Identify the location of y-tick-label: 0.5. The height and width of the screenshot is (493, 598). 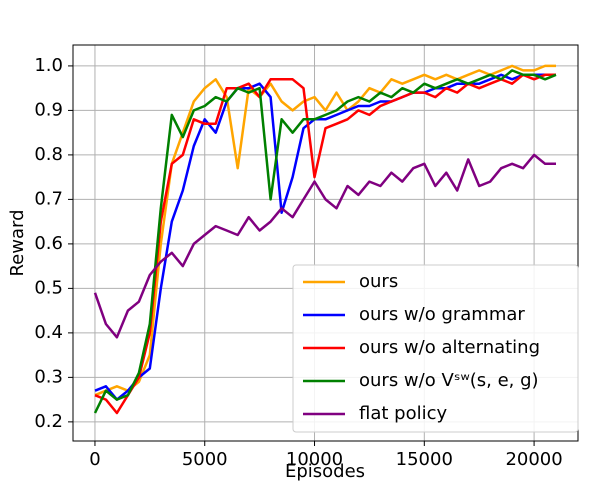
(48, 287).